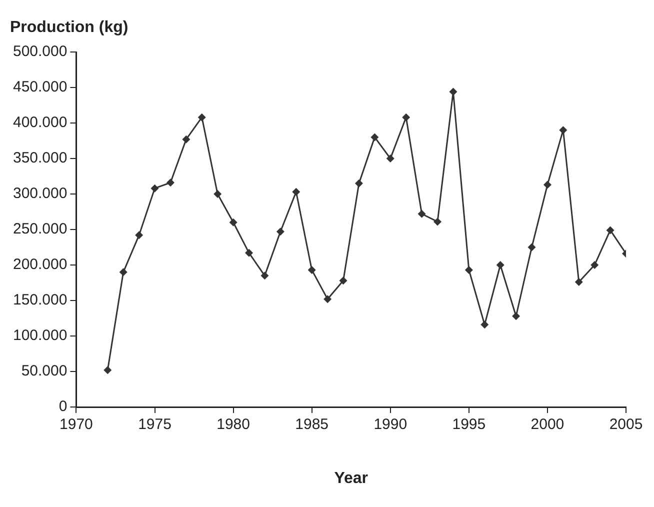 This screenshot has height=507, width=654. What do you see at coordinates (391, 425) in the screenshot?
I see `x-tick-label: 1990` at bounding box center [391, 425].